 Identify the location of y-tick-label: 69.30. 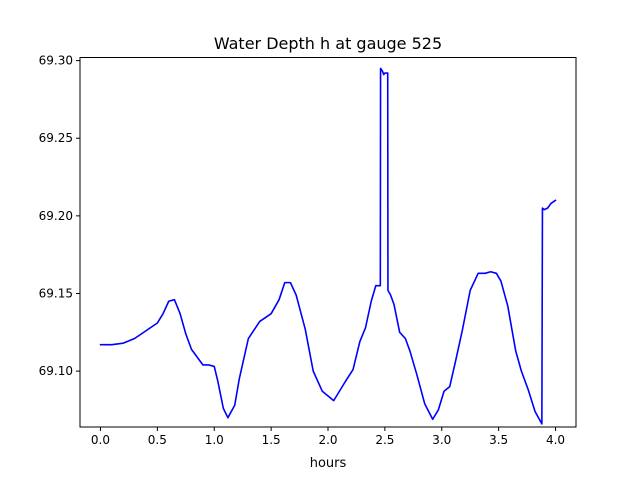
(56, 61).